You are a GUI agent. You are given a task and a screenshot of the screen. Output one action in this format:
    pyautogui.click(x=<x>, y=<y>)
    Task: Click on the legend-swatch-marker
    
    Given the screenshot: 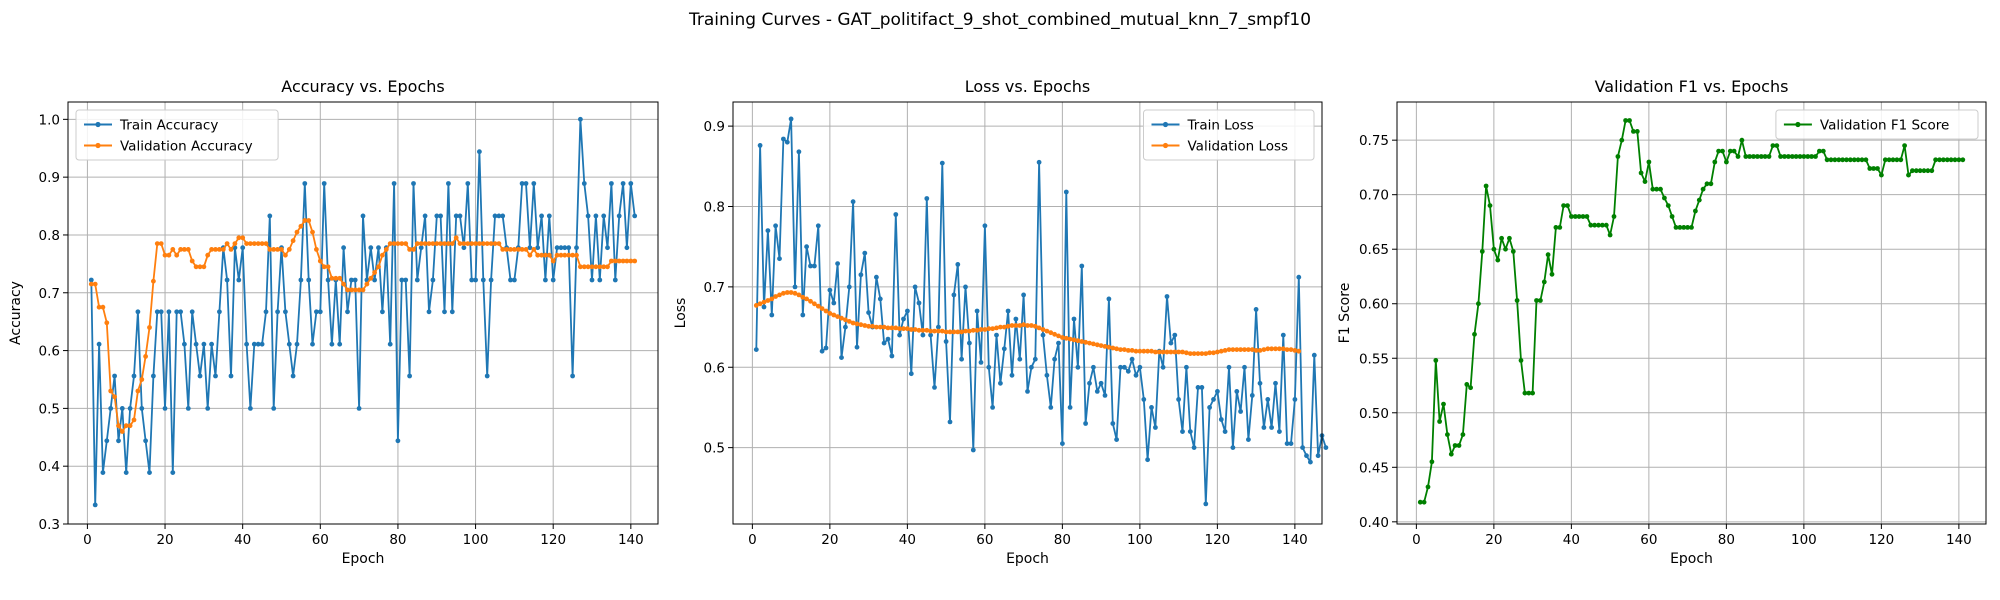 What is the action you would take?
    pyautogui.click(x=98, y=124)
    